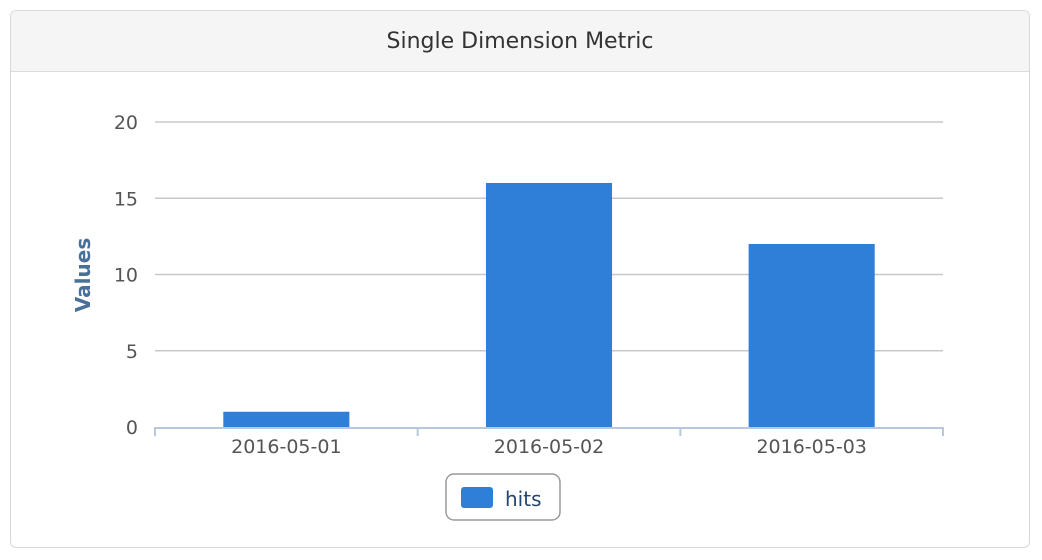 The height and width of the screenshot is (560, 1042). Describe the element at coordinates (811, 447) in the screenshot. I see `x-tick-label: 2016-05-03` at that location.